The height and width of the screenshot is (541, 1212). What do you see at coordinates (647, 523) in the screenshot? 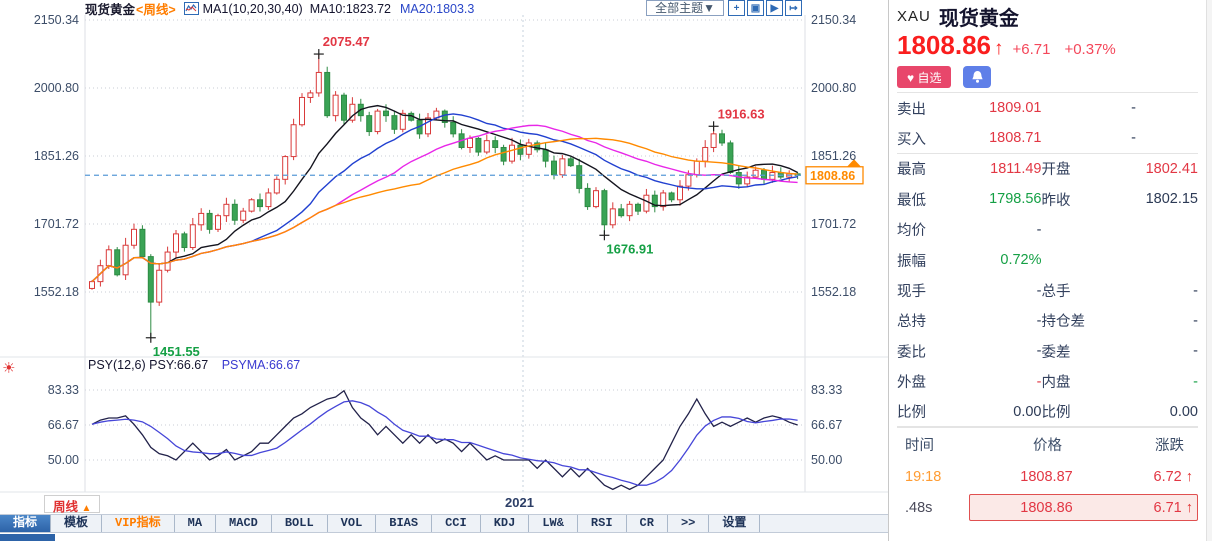
I see `tab-CR: CR` at bounding box center [647, 523].